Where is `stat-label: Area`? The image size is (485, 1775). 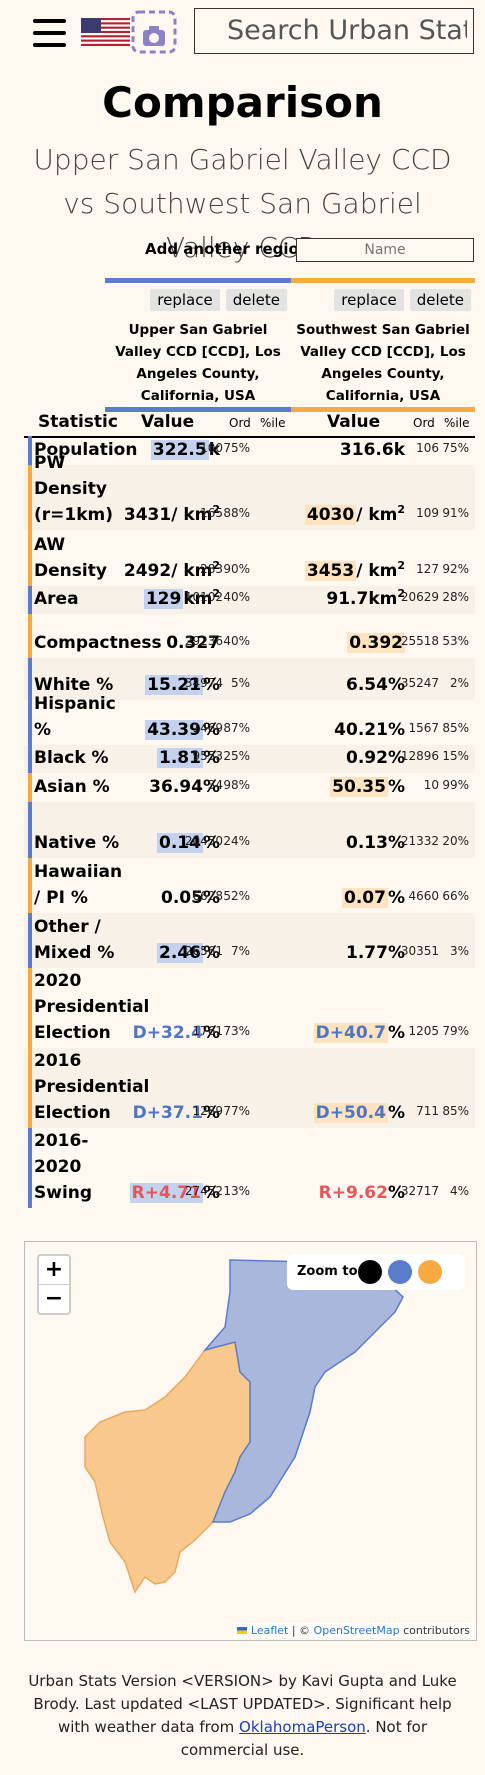 stat-label: Area is located at coordinates (56, 599).